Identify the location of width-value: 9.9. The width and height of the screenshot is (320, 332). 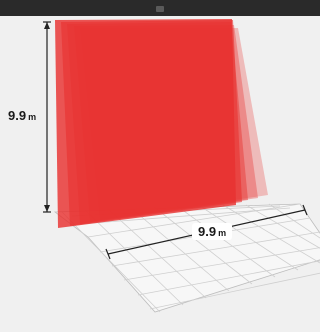
(207, 231).